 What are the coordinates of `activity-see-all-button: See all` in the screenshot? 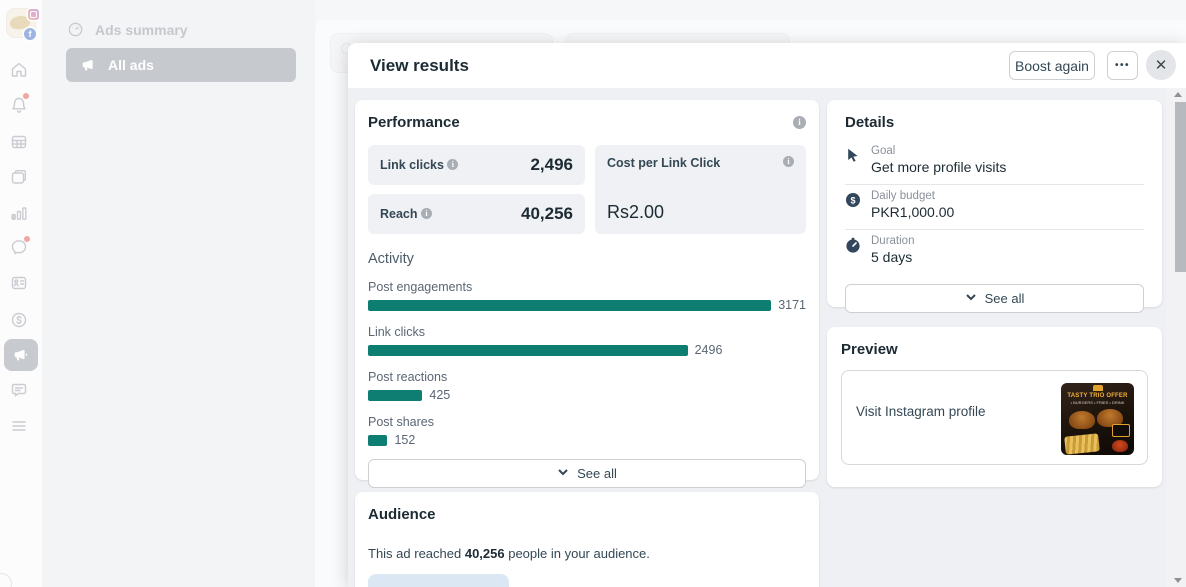 It's located at (587, 473).